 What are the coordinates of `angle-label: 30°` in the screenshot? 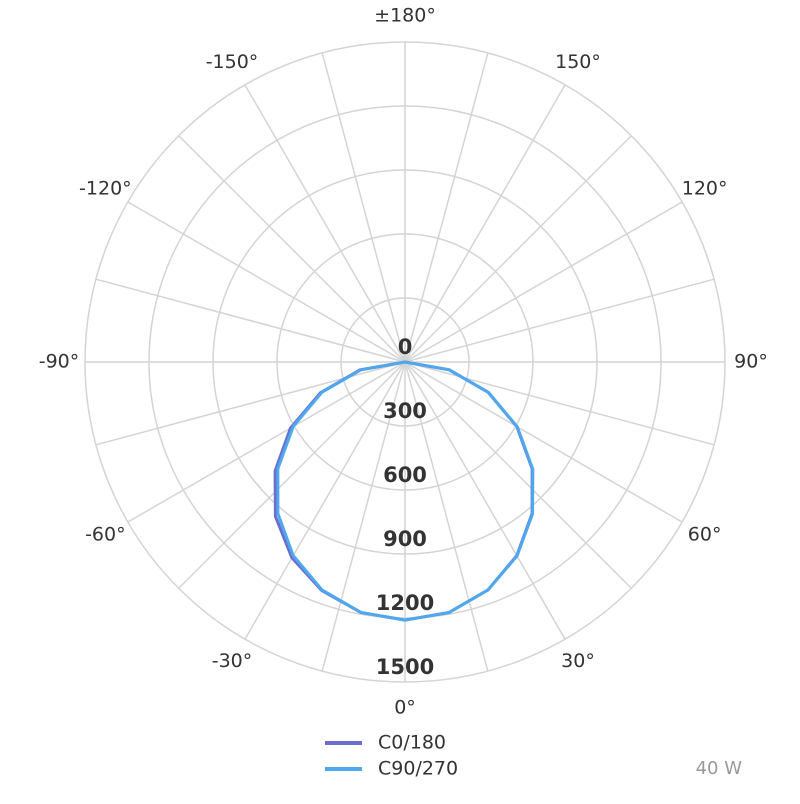 It's located at (578, 661).